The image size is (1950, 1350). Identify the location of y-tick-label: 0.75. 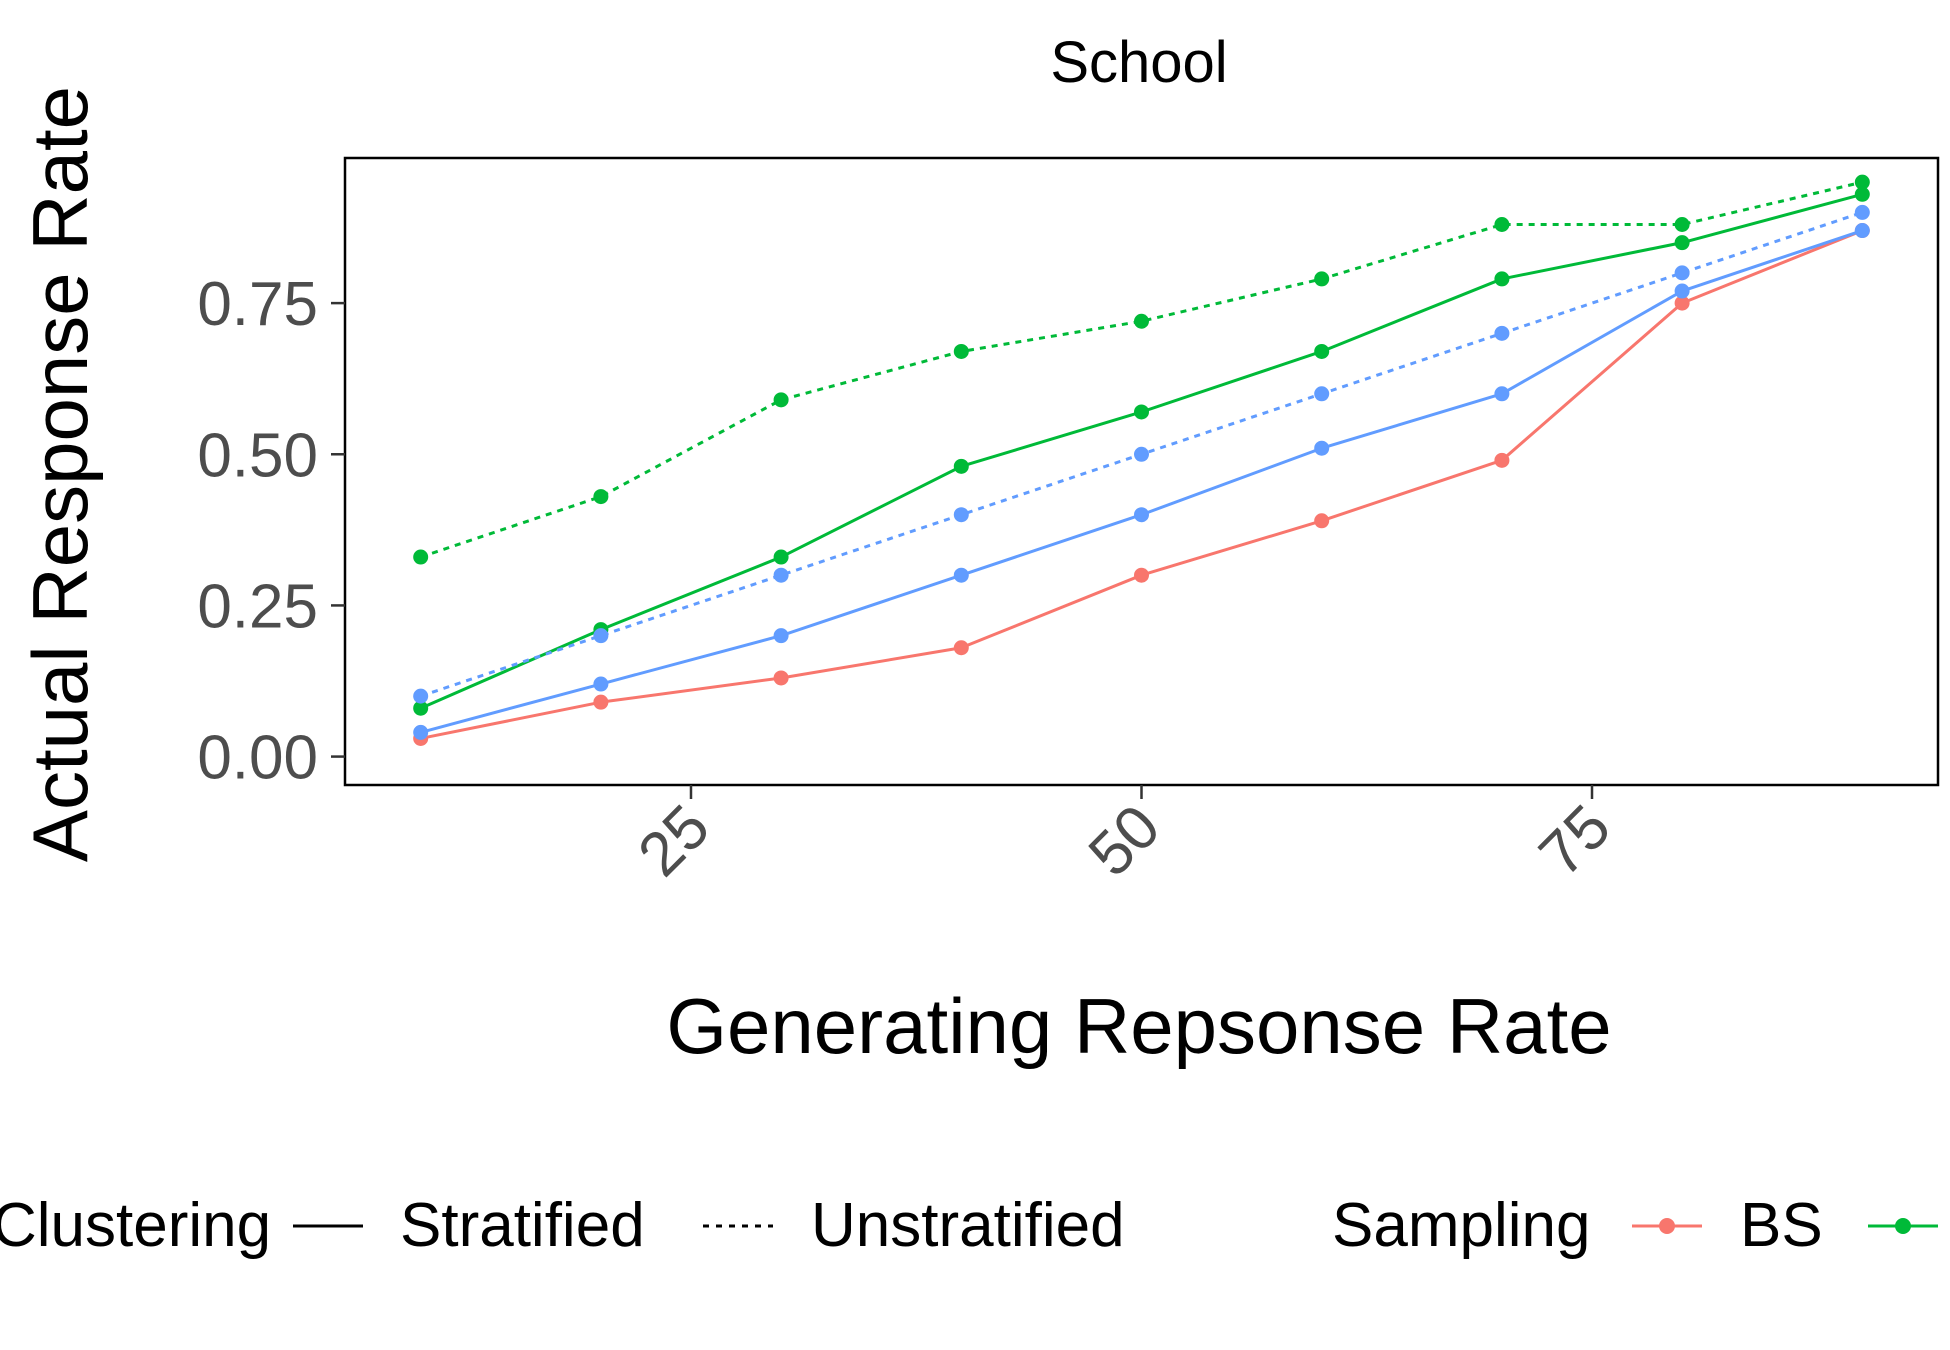
(257, 304).